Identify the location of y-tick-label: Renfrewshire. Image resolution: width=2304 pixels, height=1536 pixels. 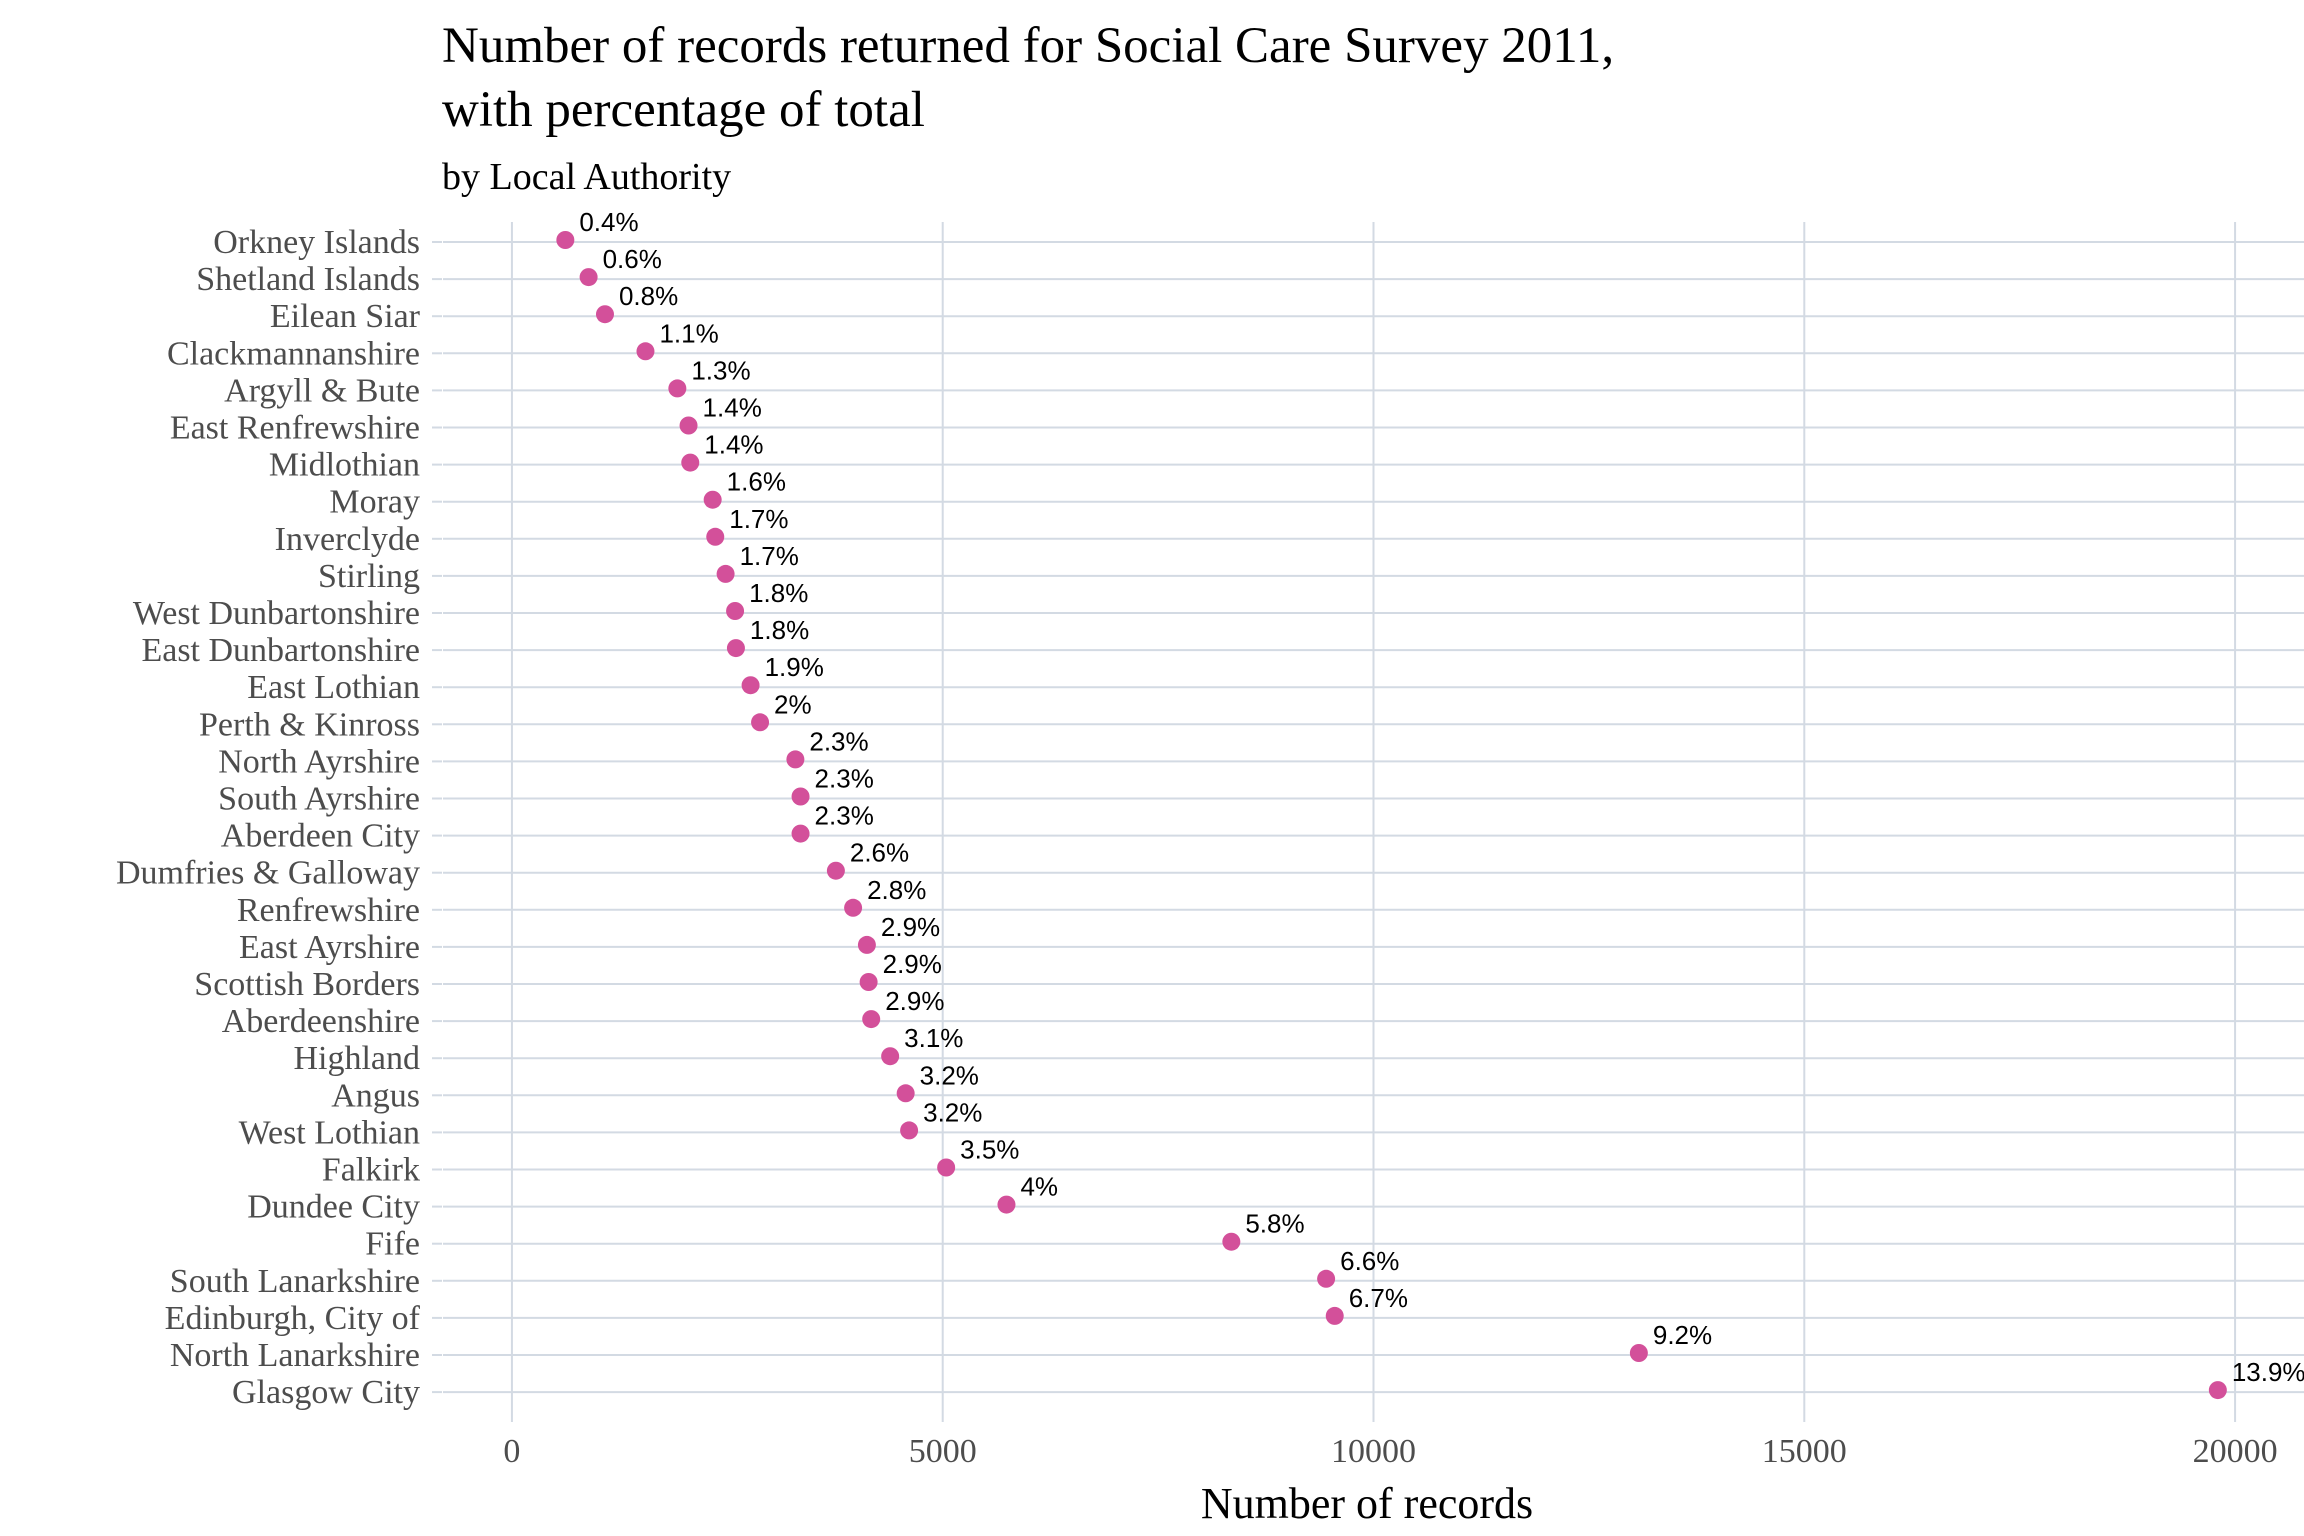
(328, 910).